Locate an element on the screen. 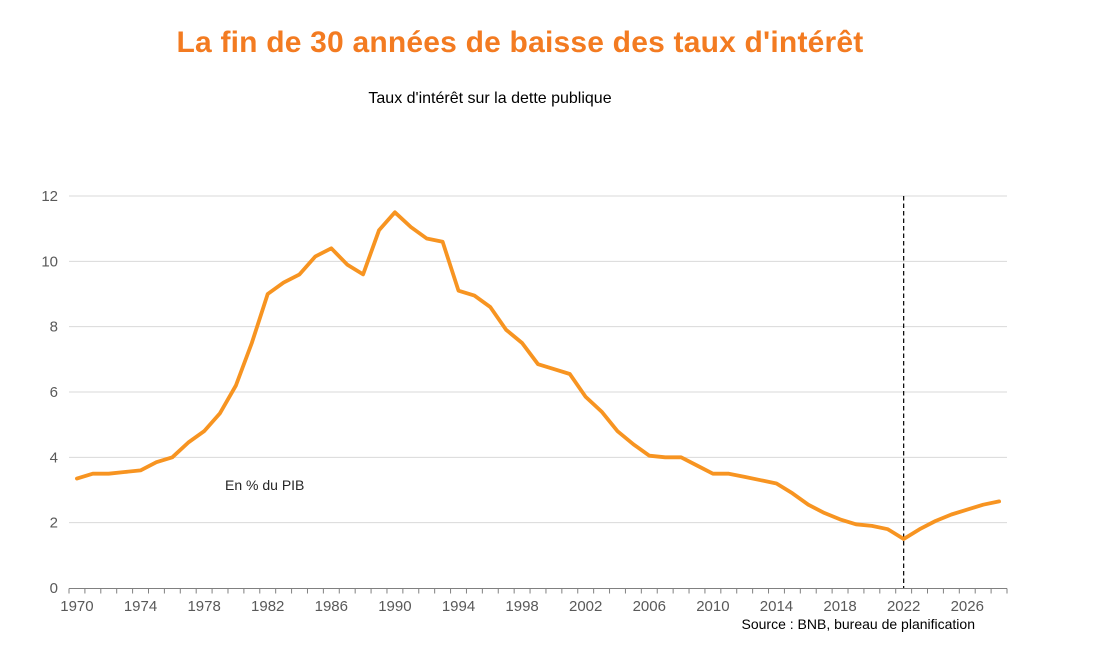  unit-annotation: En % du PIB is located at coordinates (265, 485).